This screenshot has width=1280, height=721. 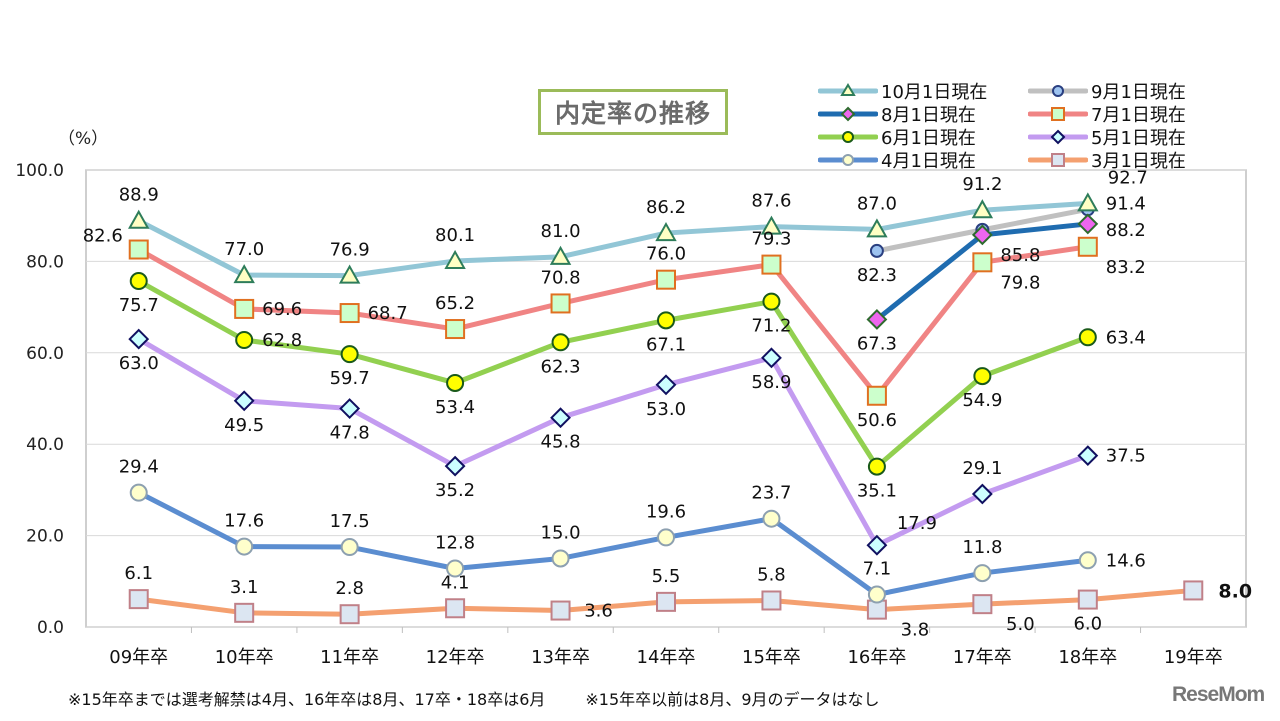 What do you see at coordinates (877, 420) in the screenshot?
I see `data-label: 50.6` at bounding box center [877, 420].